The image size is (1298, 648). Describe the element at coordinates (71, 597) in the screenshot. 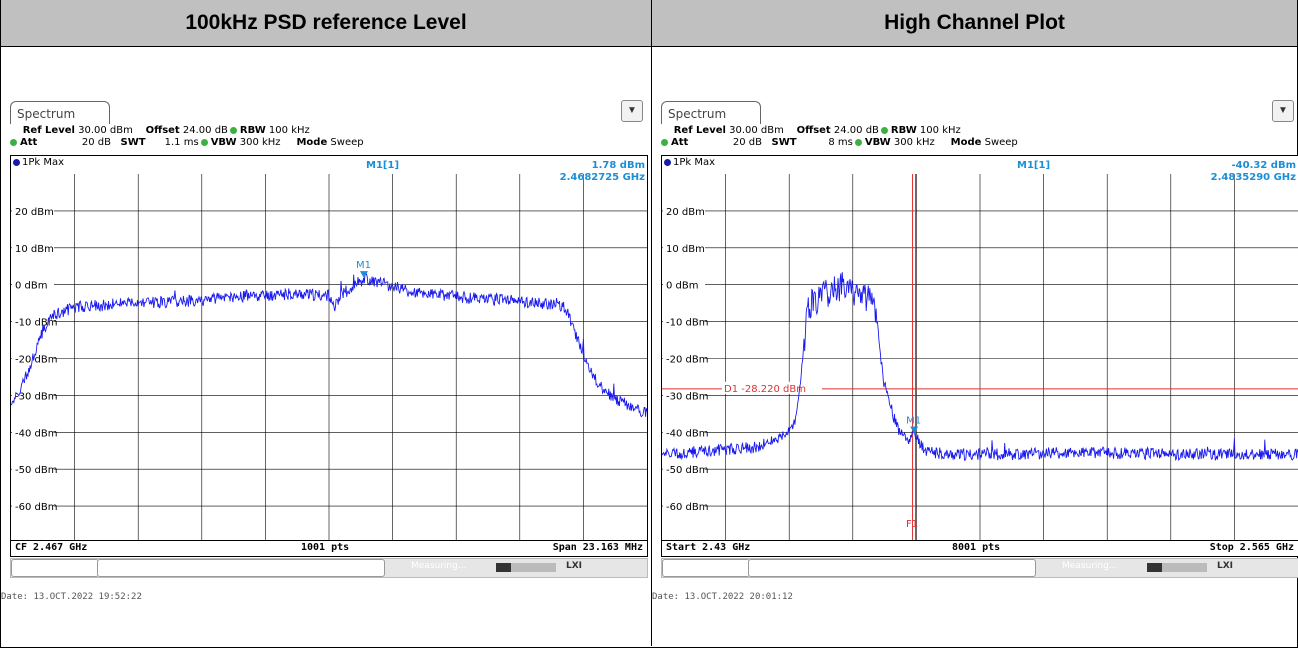

I see `date-stamp: Date: 13.OCT.2022 19:52:22` at that location.